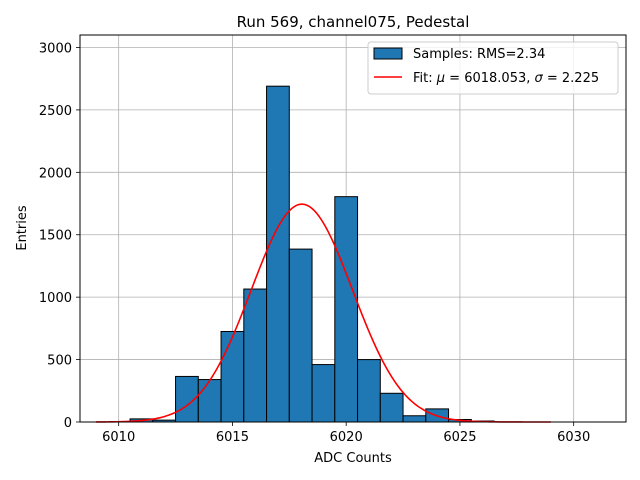 Image resolution: width=640 pixels, height=480 pixels. What do you see at coordinates (55, 111) in the screenshot?
I see `y-tick-label: 2500` at bounding box center [55, 111].